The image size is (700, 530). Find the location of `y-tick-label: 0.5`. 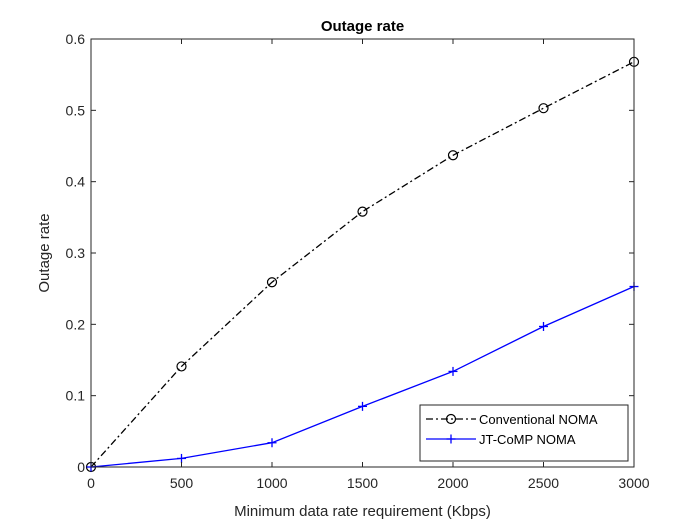

y-tick-label: 0.5 is located at coordinates (76, 110).